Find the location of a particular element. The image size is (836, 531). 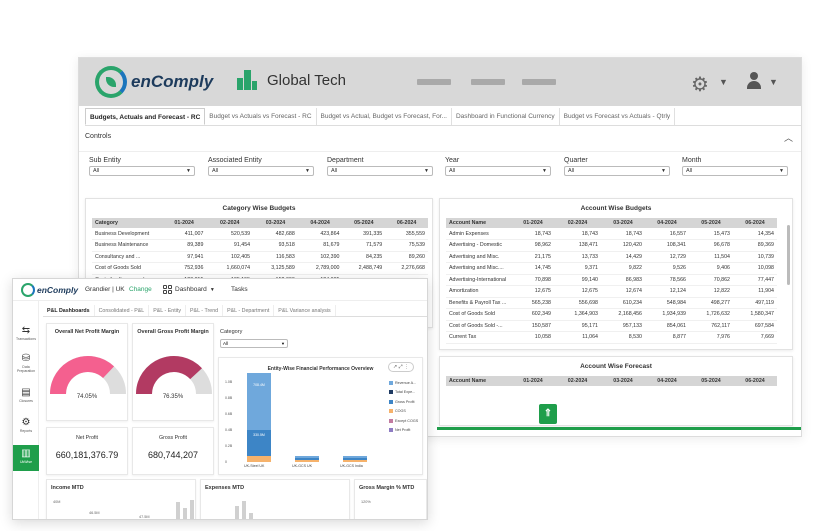

tab-pl-entity: P&L - Entity is located at coordinates (168, 310).